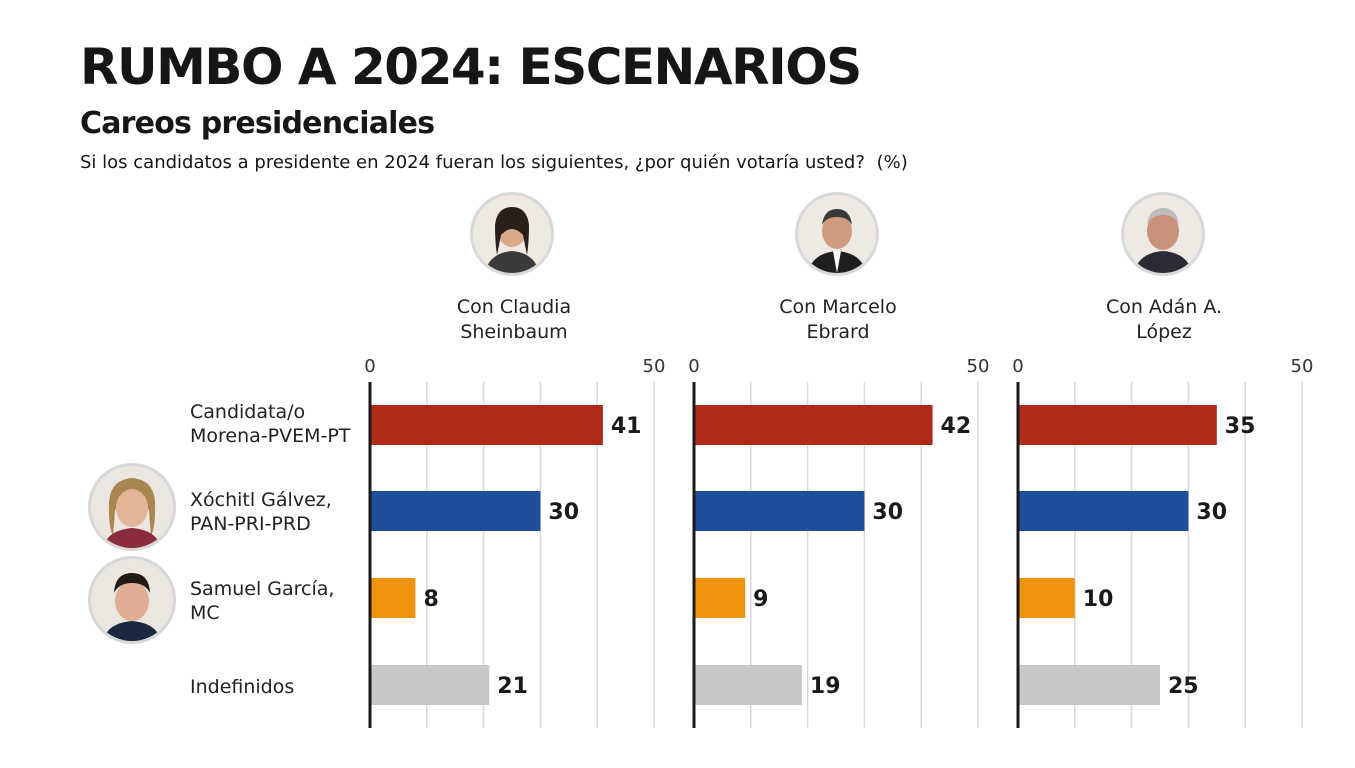 The image size is (1355, 768). Describe the element at coordinates (838, 320) in the screenshot. I see `panel-head-ebrard: Con Marcelo Ebrard` at that location.